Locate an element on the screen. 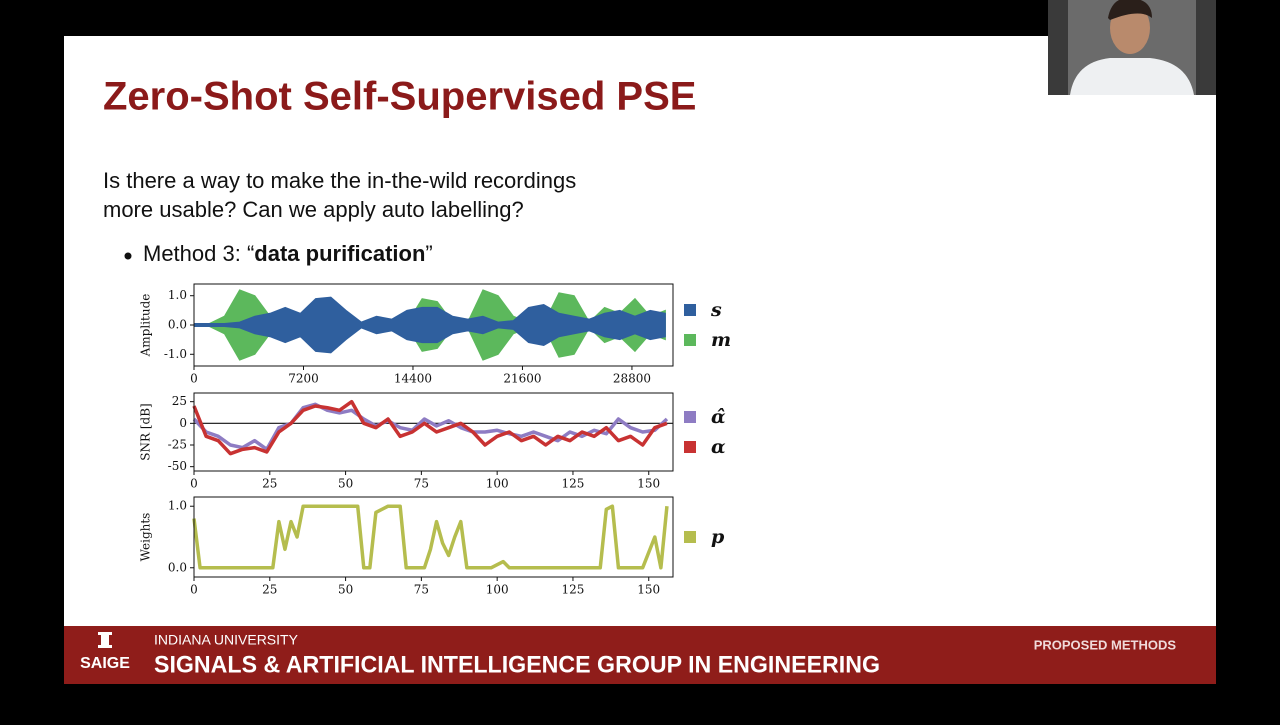  y-axis-label: Amplitude is located at coordinates (146, 326).